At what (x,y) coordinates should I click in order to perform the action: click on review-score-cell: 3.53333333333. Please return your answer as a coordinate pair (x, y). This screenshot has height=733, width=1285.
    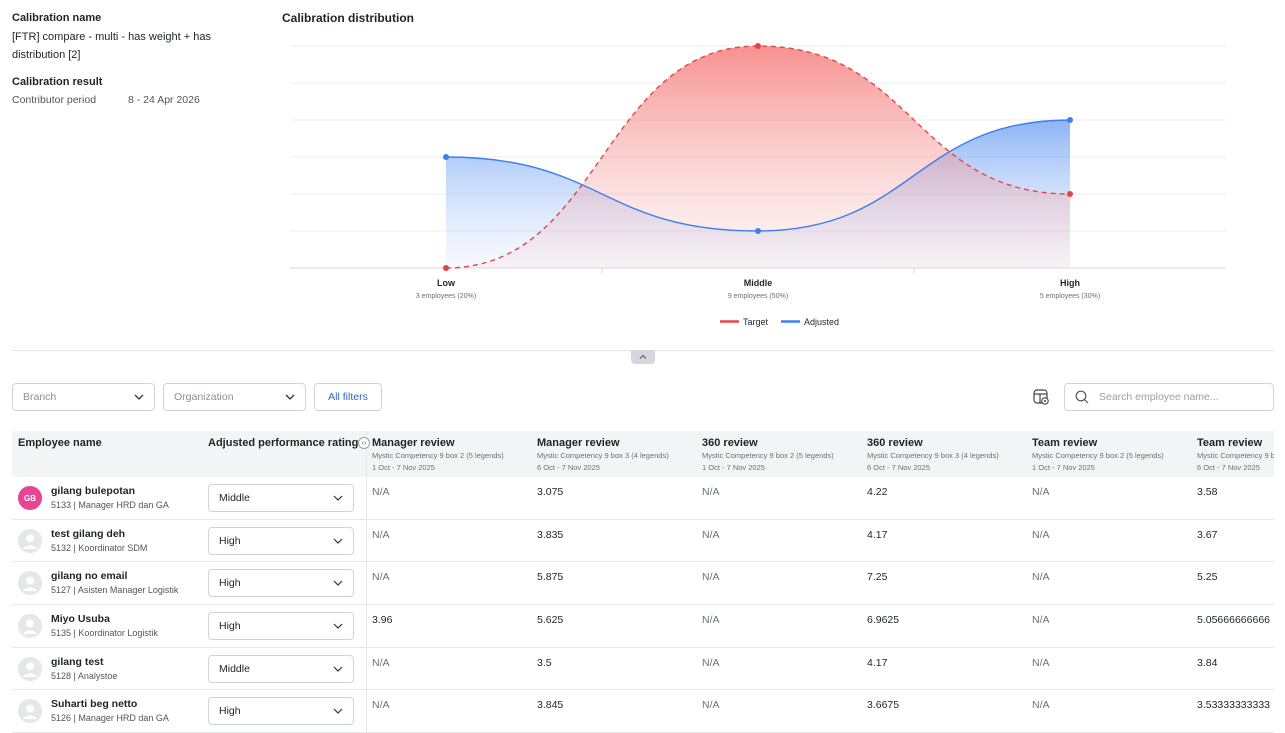
    Looking at the image, I should click on (1233, 705).